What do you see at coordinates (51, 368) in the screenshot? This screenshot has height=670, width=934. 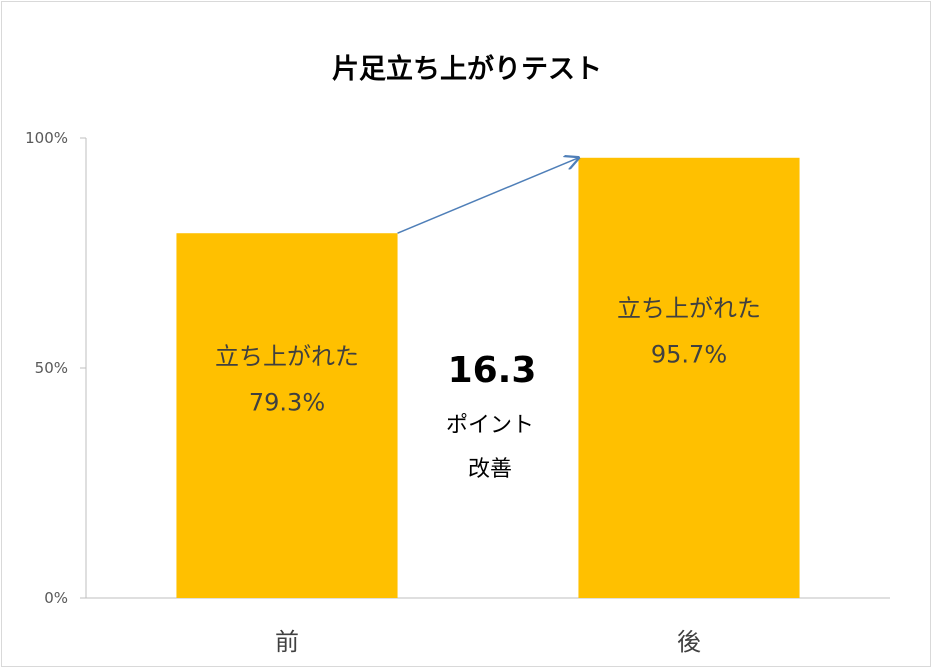 I see `y-tick-label: 50%` at bounding box center [51, 368].